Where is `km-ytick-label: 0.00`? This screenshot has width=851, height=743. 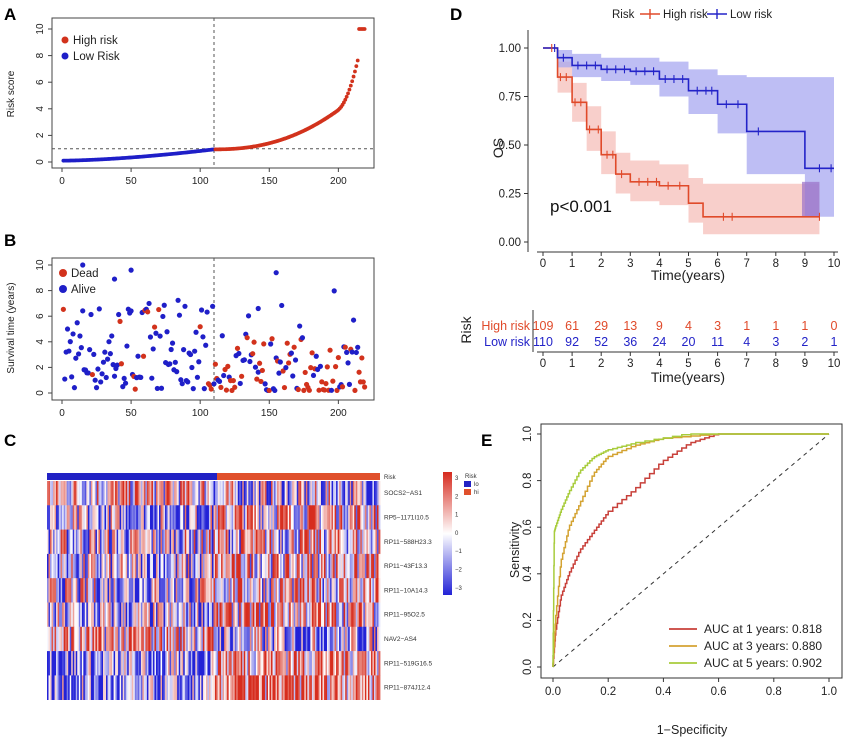
km-ytick-label: 0.00 is located at coordinates (510, 243).